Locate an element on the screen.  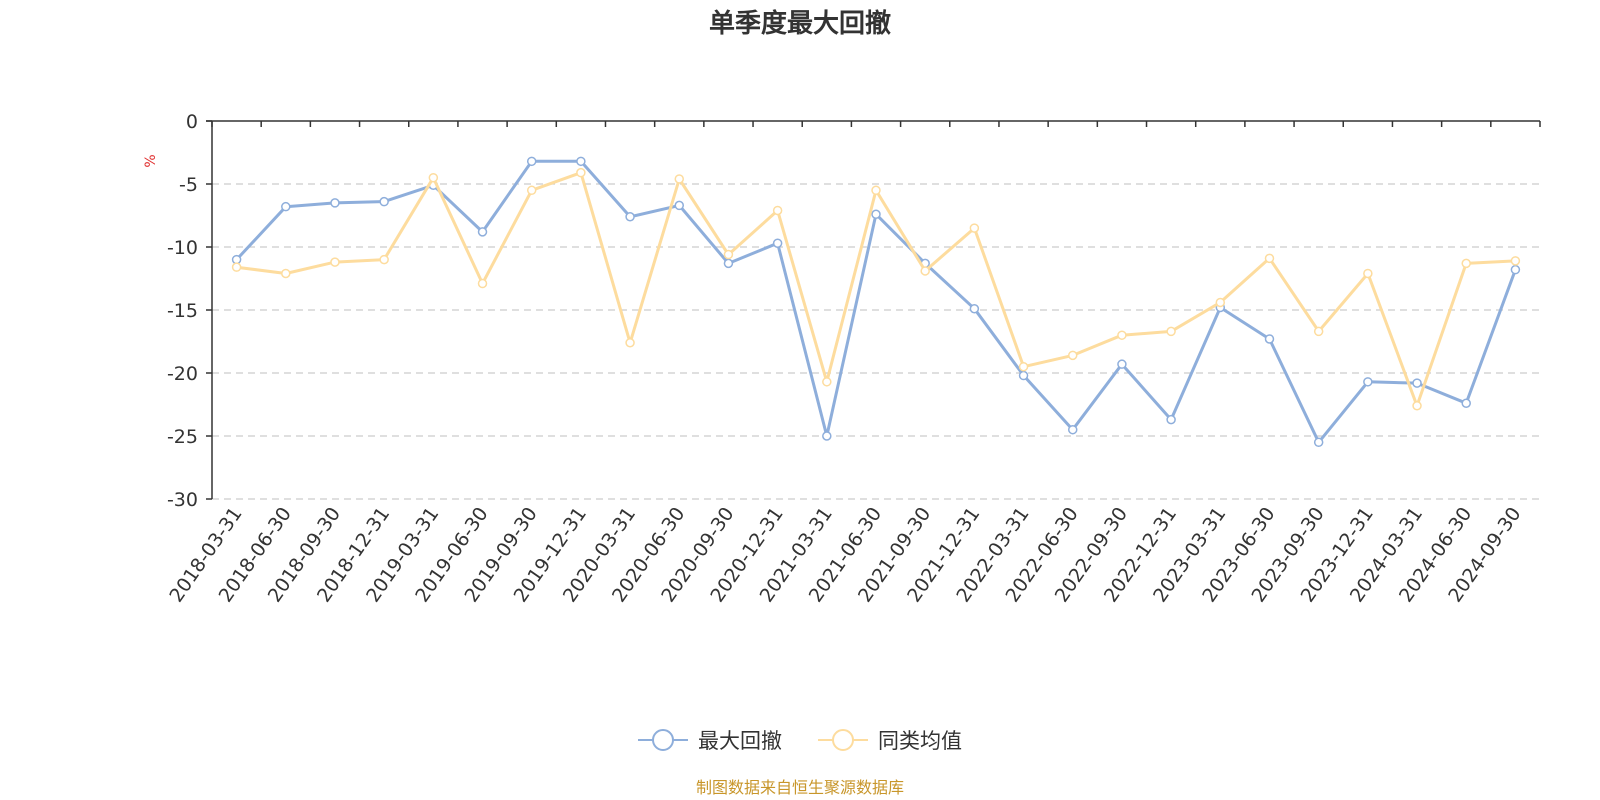
legend: 最大回撤 同类均值 is located at coordinates (800, 741).